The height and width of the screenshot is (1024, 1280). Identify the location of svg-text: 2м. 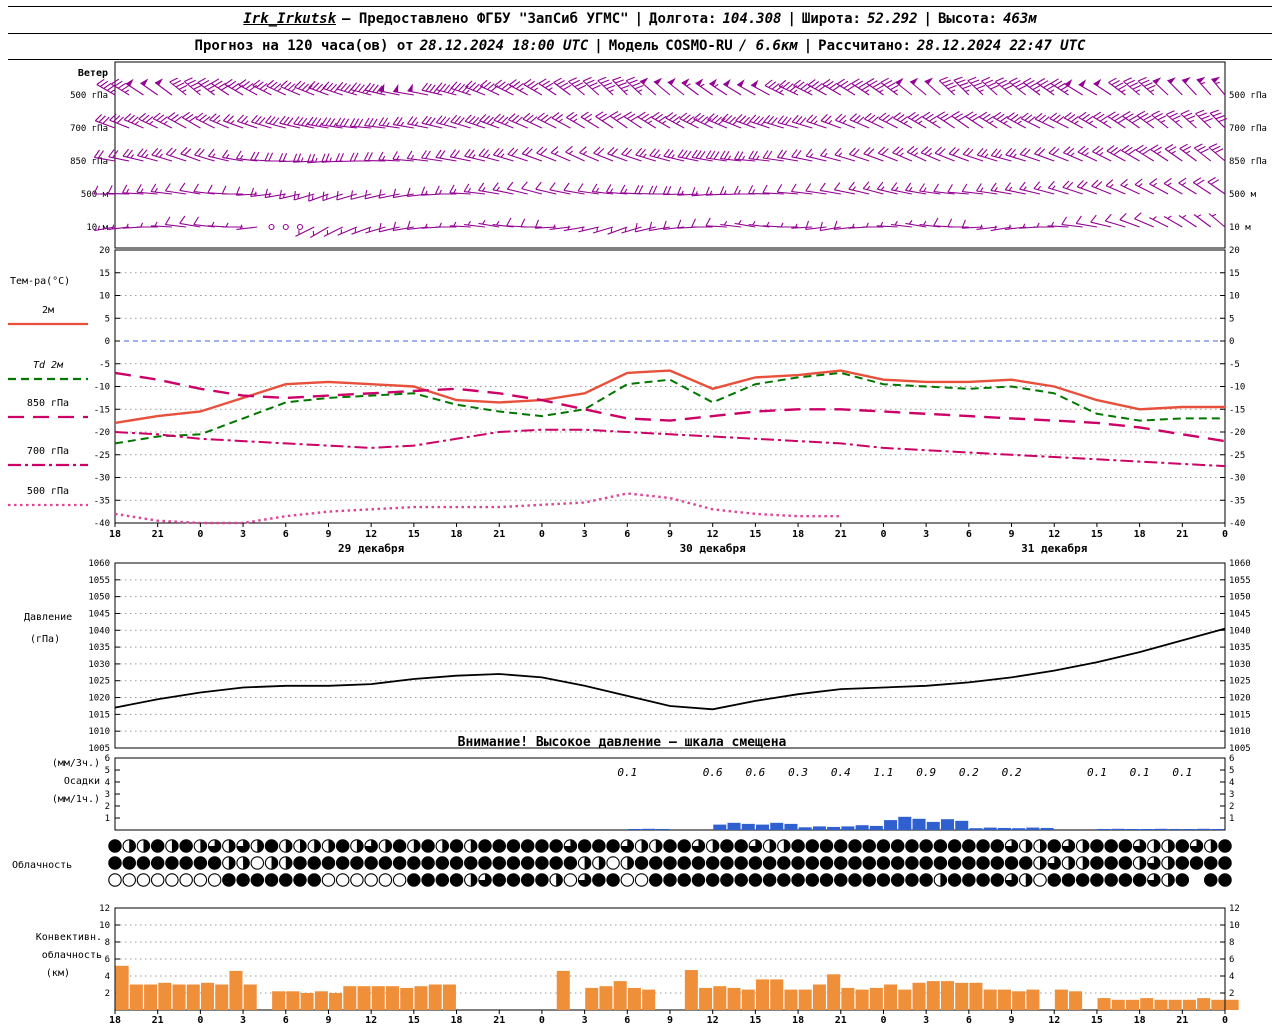
(48, 310).